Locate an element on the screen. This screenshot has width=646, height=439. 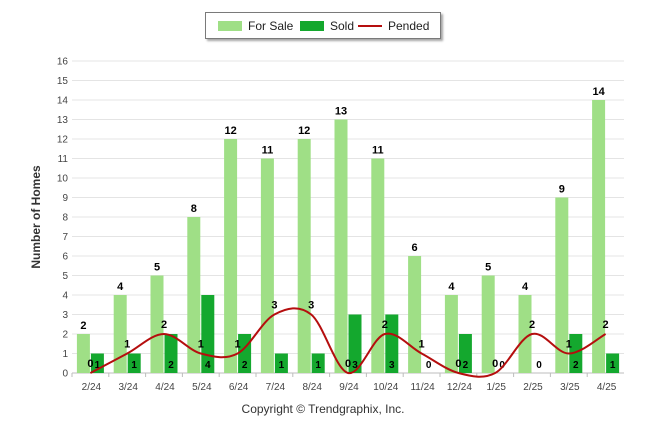
legend-label-pended: Pended is located at coordinates (409, 25).